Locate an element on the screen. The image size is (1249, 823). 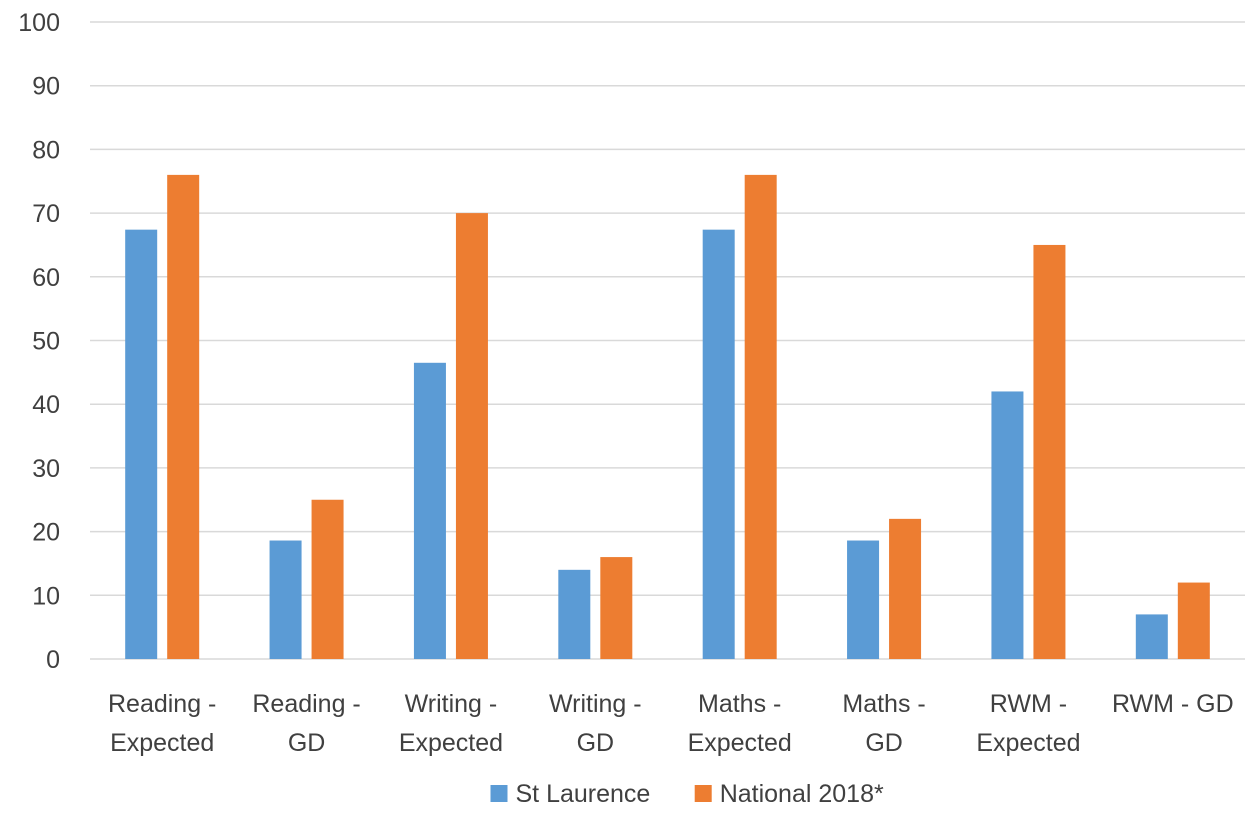
x-tick-label: Writing -GD is located at coordinates (595, 723).